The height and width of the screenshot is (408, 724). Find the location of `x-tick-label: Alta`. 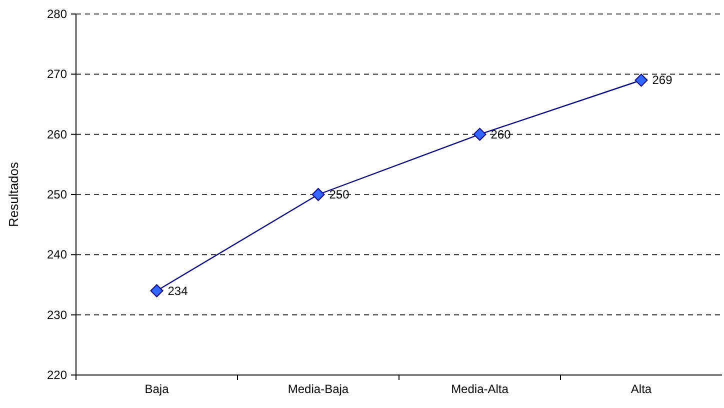

x-tick-label: Alta is located at coordinates (641, 389).